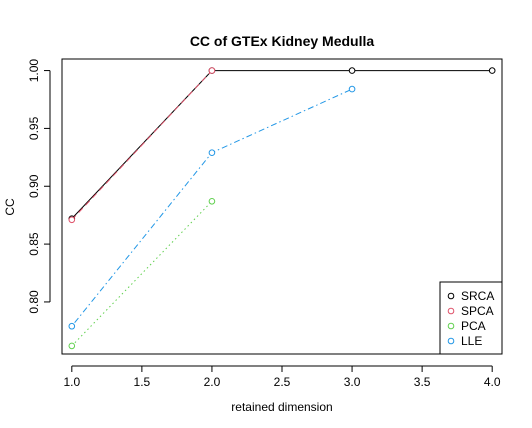 This screenshot has width=532, height=428. I want to click on series-line-spca, so click(142, 145).